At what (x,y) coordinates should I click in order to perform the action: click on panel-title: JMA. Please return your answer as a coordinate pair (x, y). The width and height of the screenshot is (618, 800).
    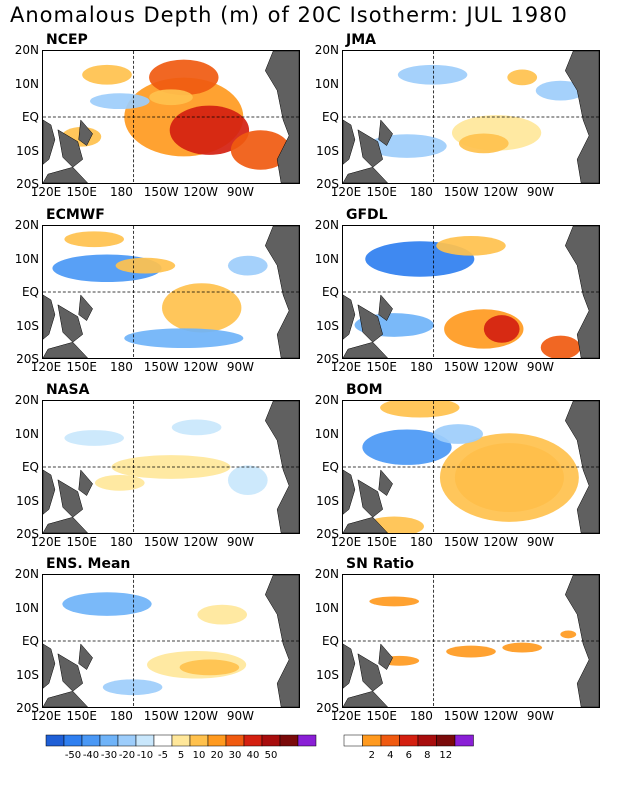
    Looking at the image, I should click on (361, 40).